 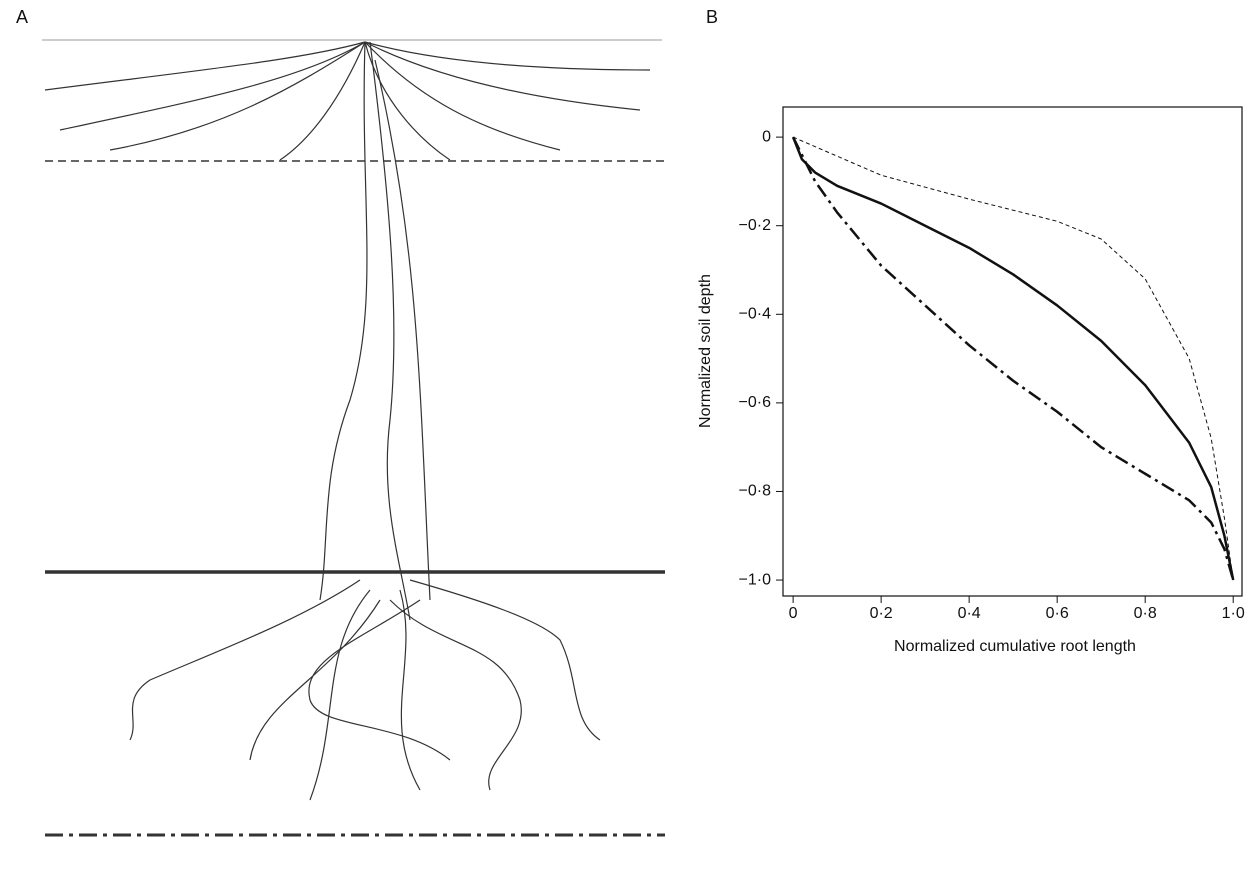 I want to click on y-tick-label: −0·6, so click(x=755, y=402).